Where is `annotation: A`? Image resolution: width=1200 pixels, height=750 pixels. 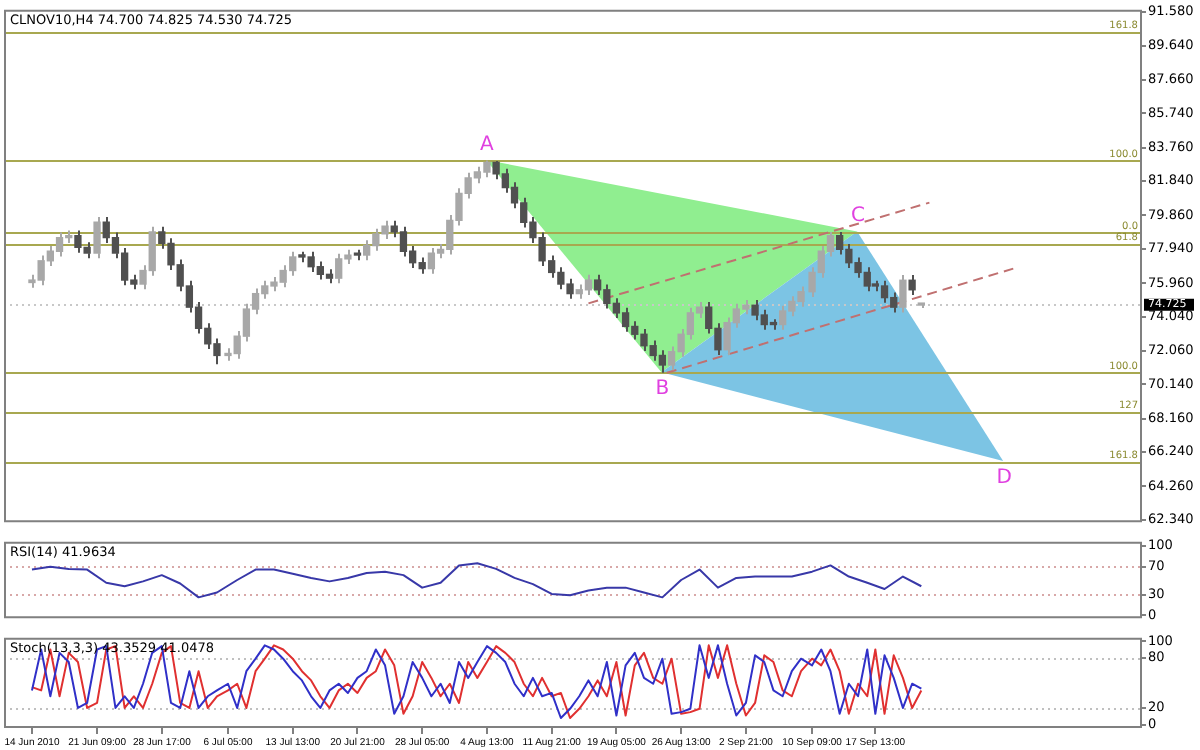
annotation: A is located at coordinates (487, 144).